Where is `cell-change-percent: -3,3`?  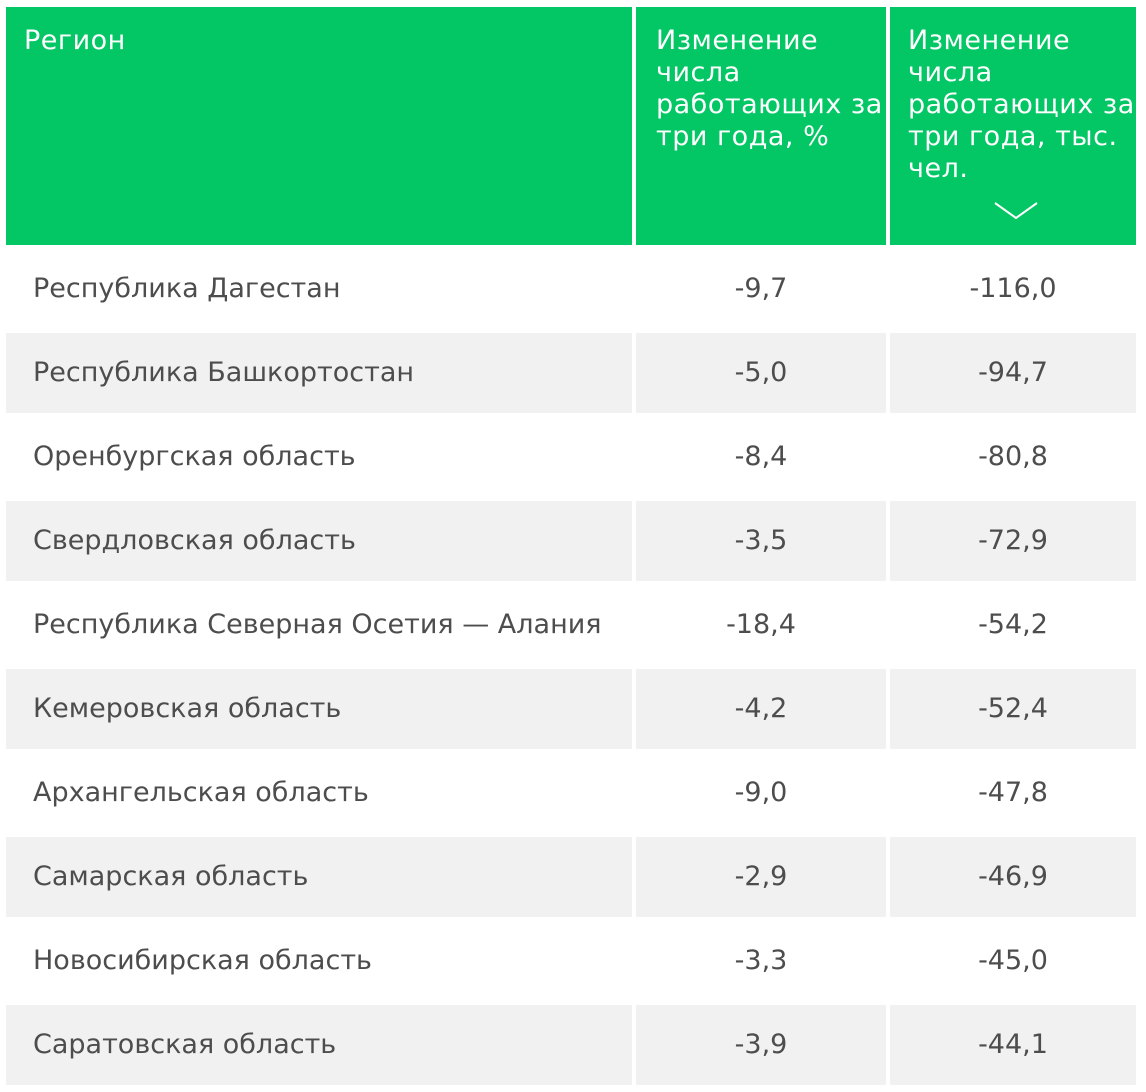 cell-change-percent: -3,3 is located at coordinates (761, 960).